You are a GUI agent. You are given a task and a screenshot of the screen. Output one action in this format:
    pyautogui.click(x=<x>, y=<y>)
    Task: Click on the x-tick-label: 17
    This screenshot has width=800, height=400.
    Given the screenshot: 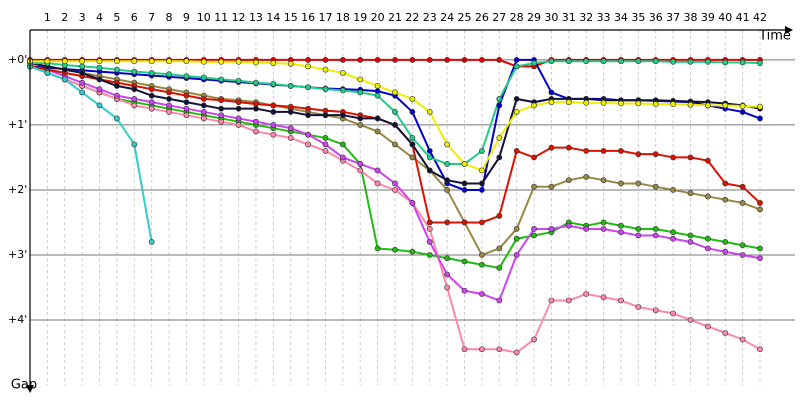 What is the action you would take?
    pyautogui.click(x=325, y=17)
    